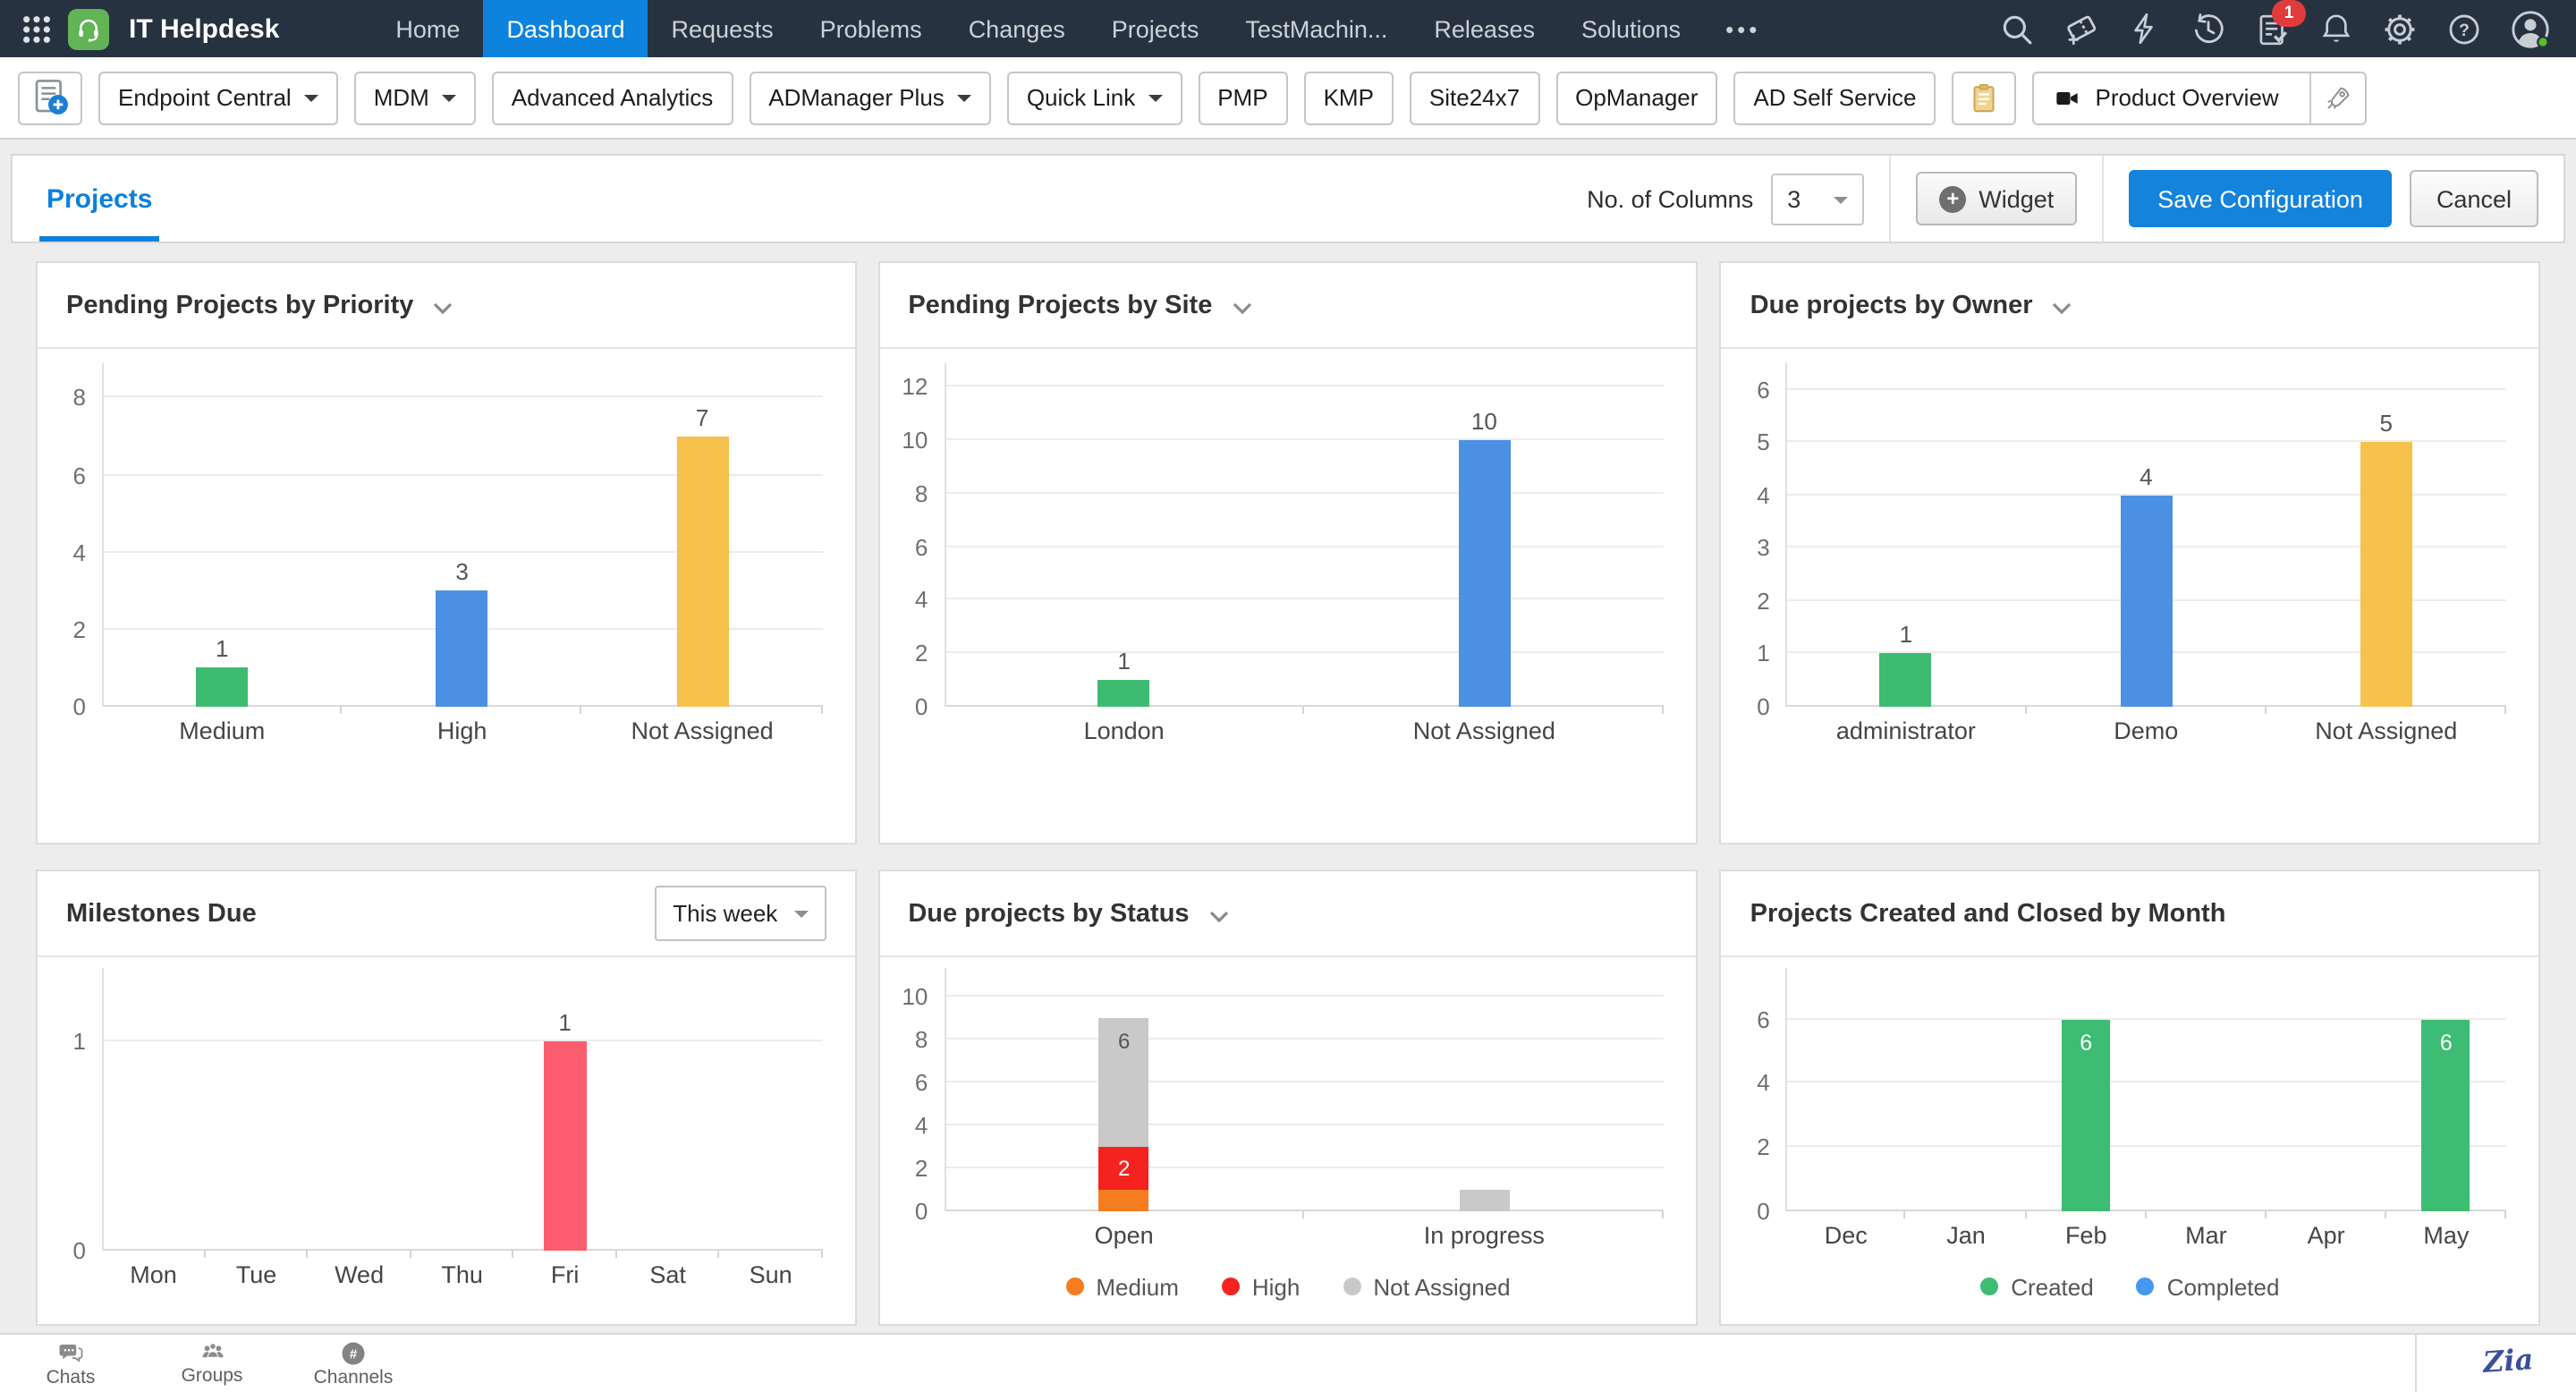 The width and height of the screenshot is (2576, 1392). Describe the element at coordinates (1484, 1235) in the screenshot. I see `x-label-in-progress: In progress` at that location.